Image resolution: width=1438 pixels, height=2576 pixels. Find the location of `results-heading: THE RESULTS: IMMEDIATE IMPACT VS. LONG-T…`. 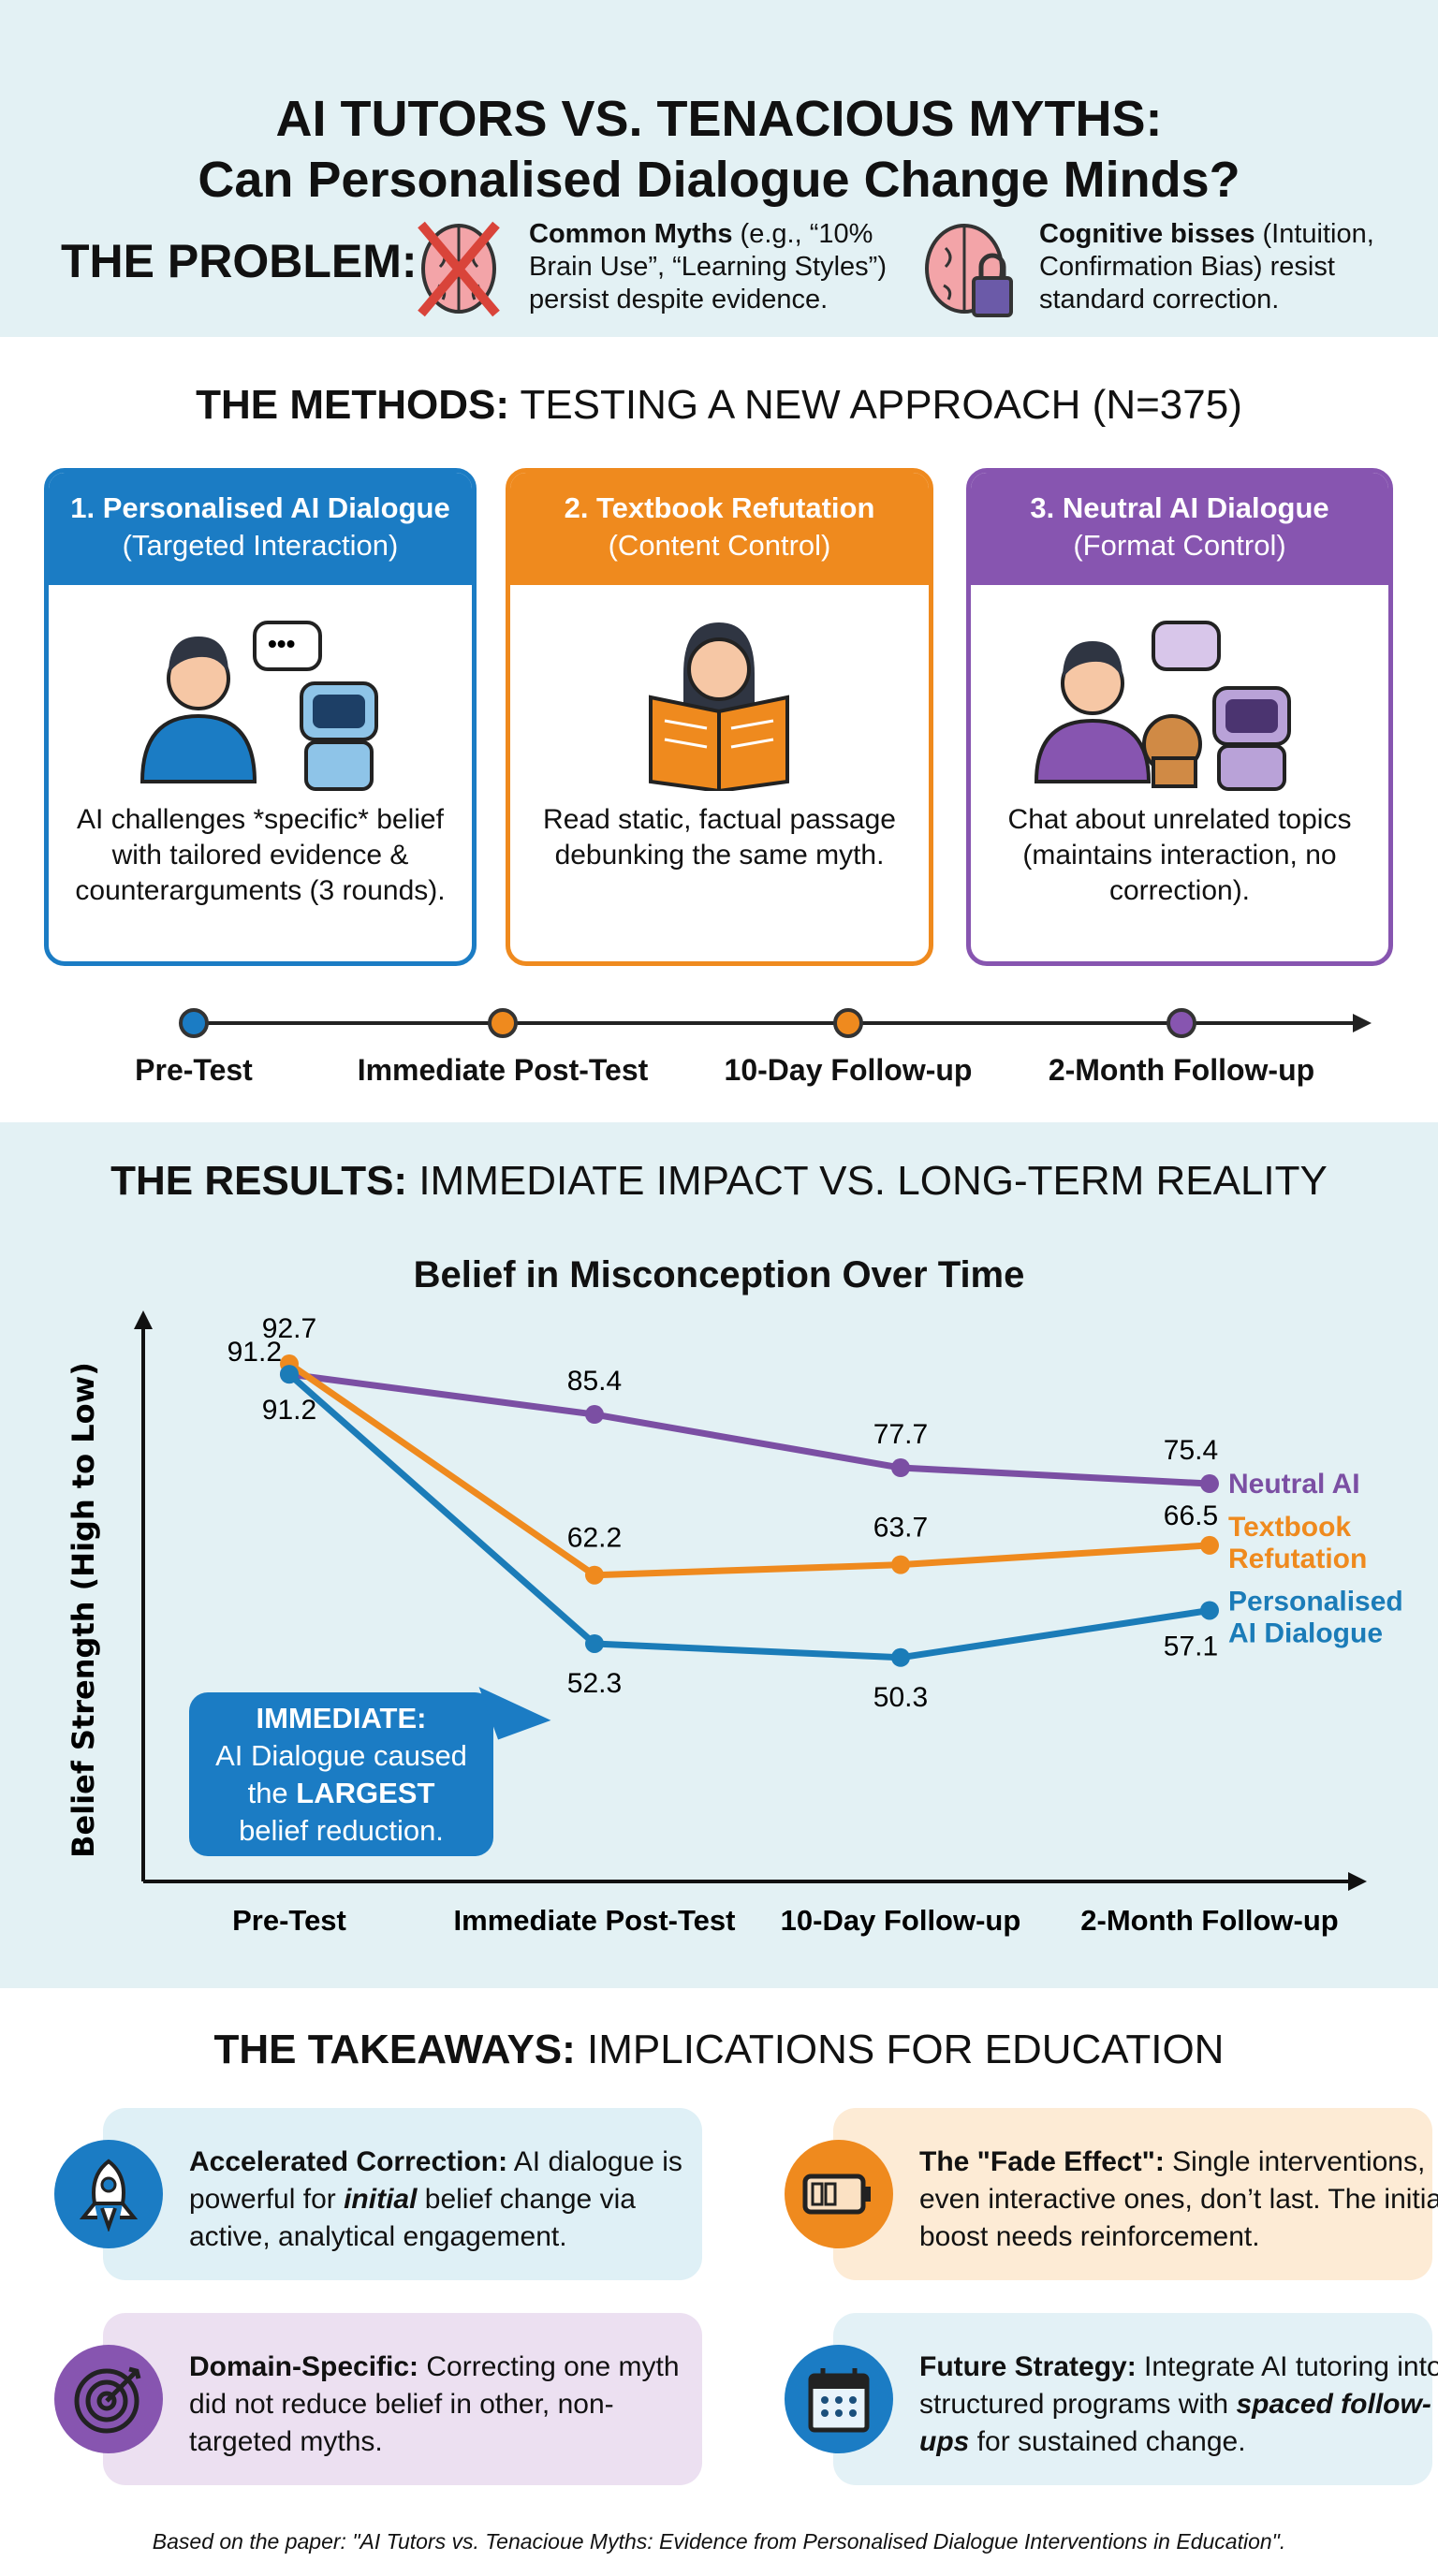

results-heading: THE RESULTS: IMMEDIATE IMPACT VS. LONG-T… is located at coordinates (719, 1181).